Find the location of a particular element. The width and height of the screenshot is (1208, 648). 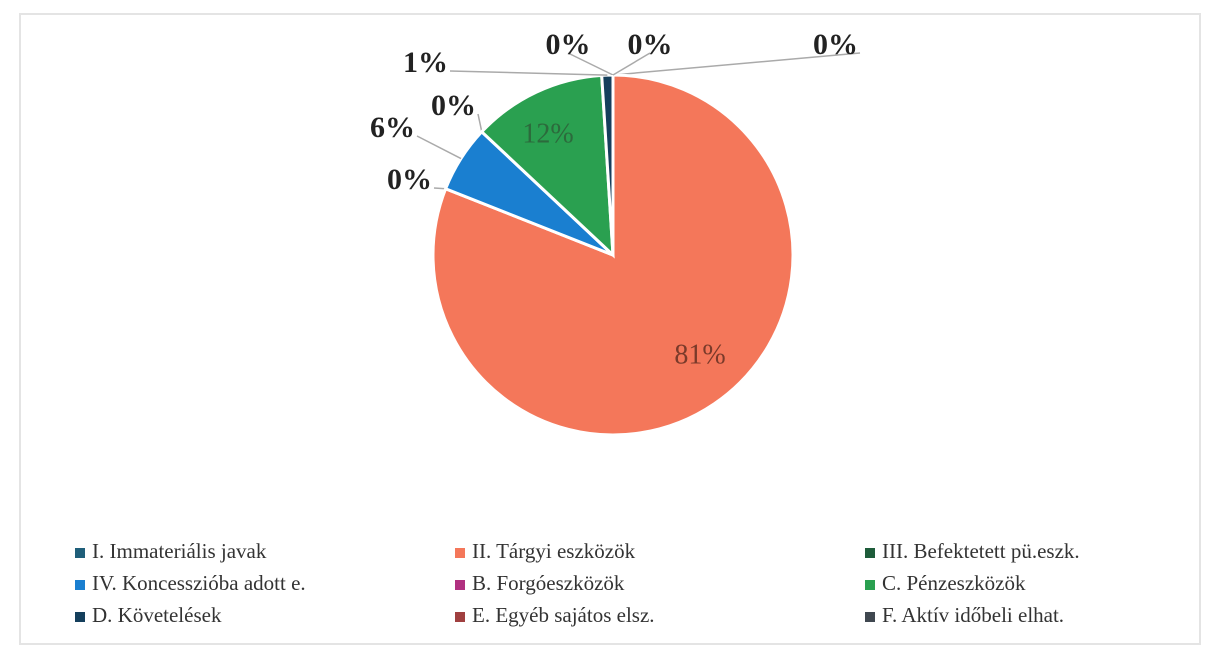

data-label: 81% is located at coordinates (699, 354).